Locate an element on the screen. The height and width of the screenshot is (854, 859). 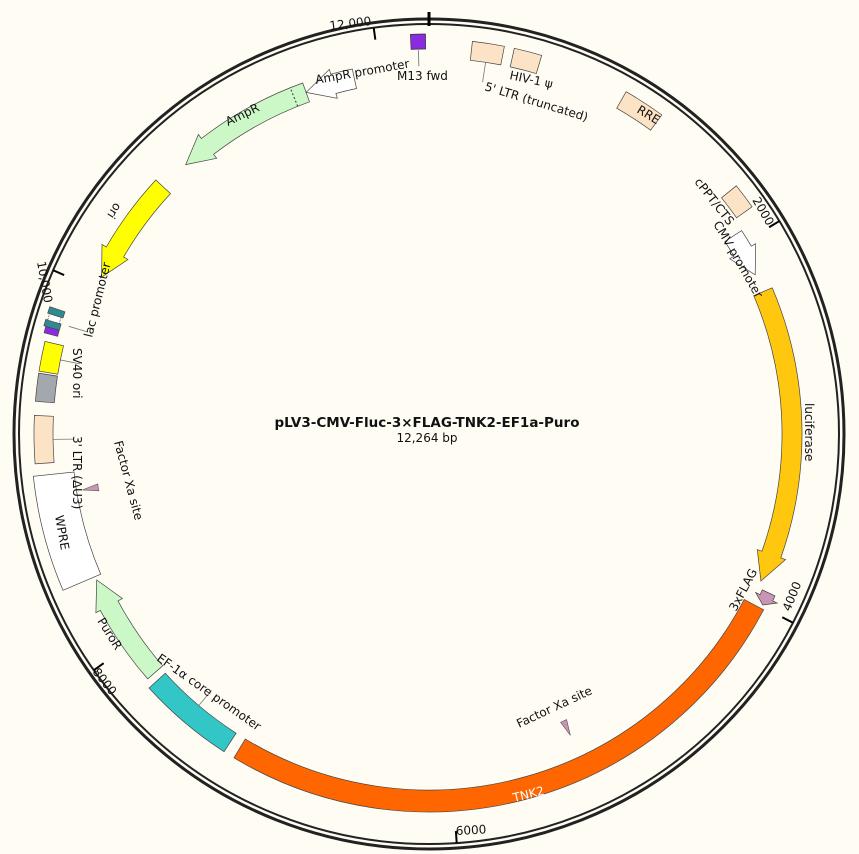
plasmid-length: 12,264 bp is located at coordinates (426, 438).